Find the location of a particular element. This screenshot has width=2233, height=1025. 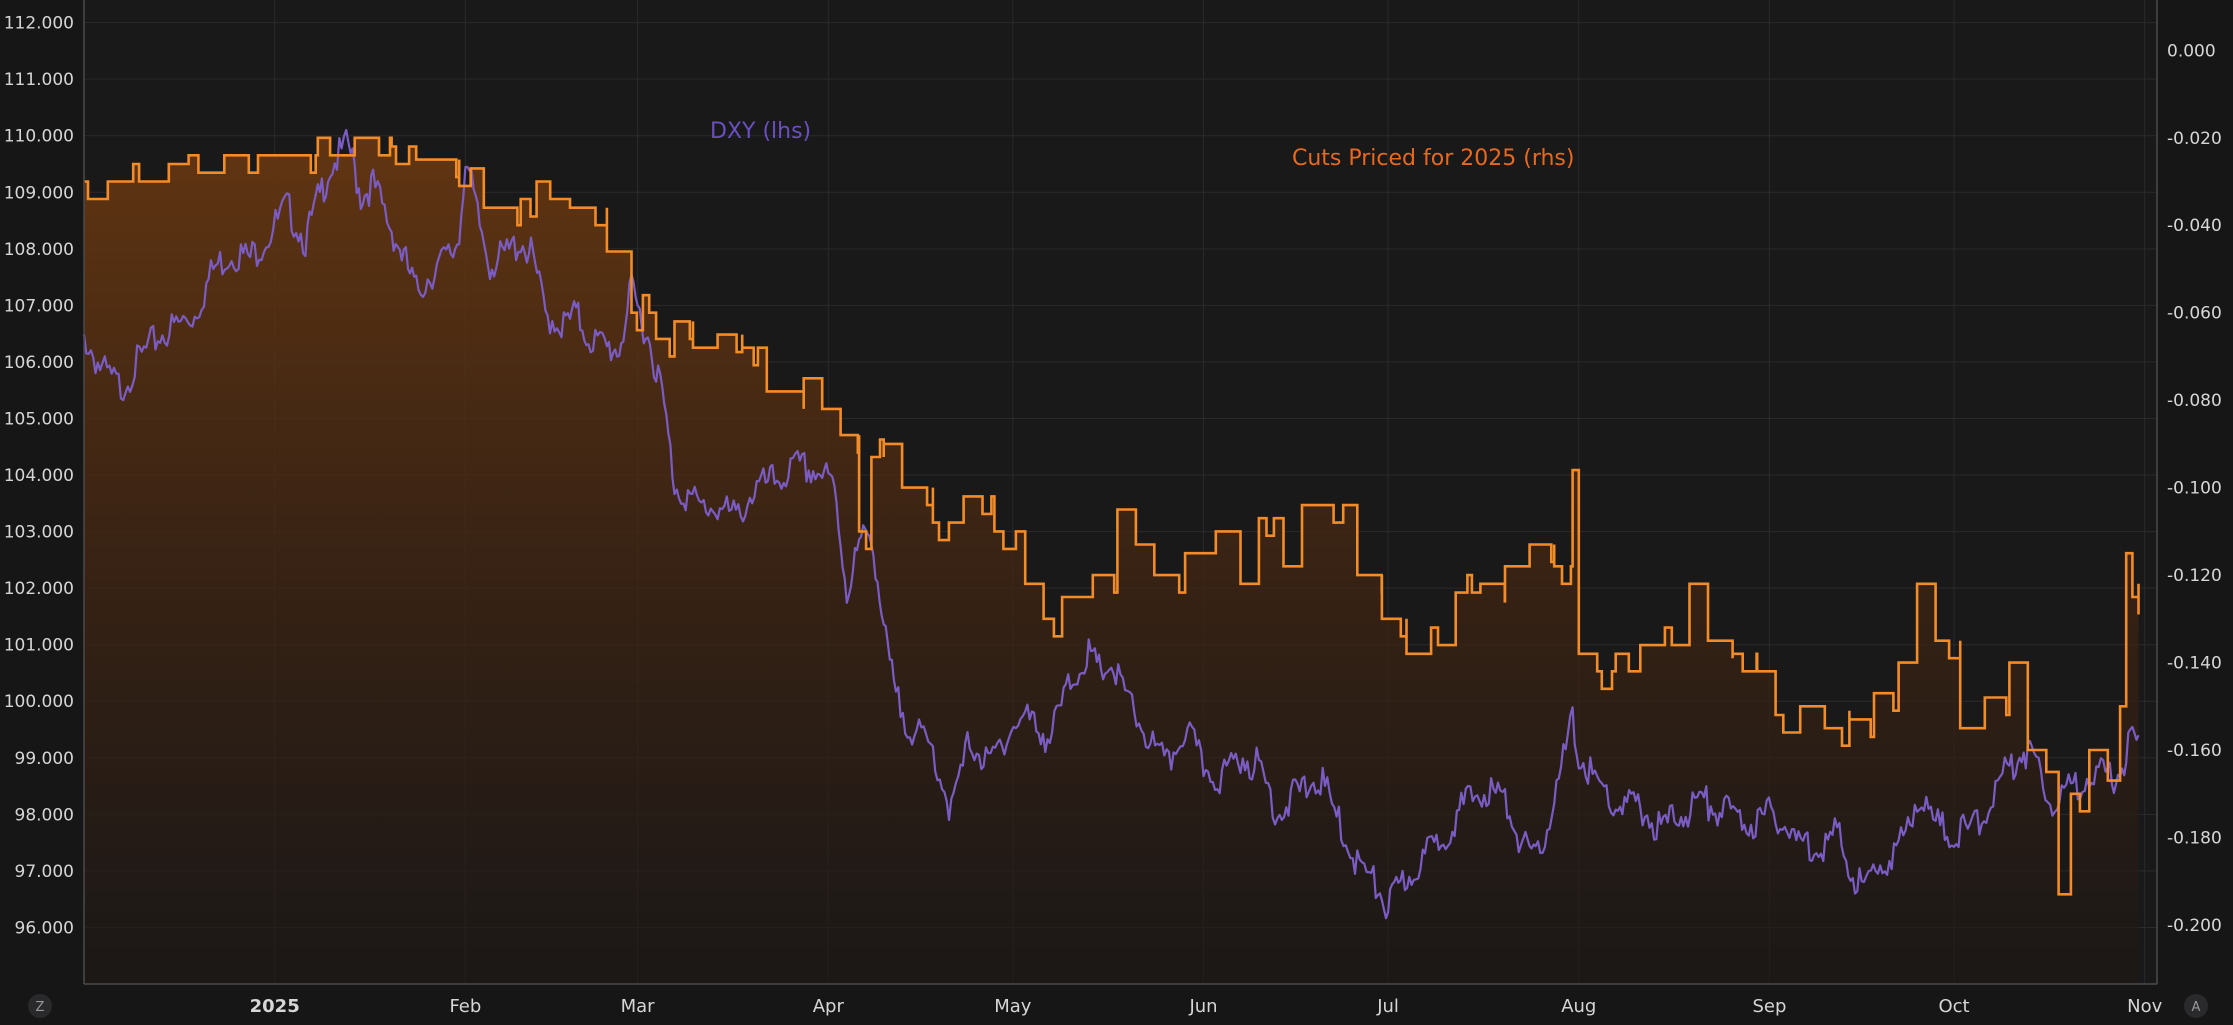

right-tick-label: -0.080 is located at coordinates (2194, 401).